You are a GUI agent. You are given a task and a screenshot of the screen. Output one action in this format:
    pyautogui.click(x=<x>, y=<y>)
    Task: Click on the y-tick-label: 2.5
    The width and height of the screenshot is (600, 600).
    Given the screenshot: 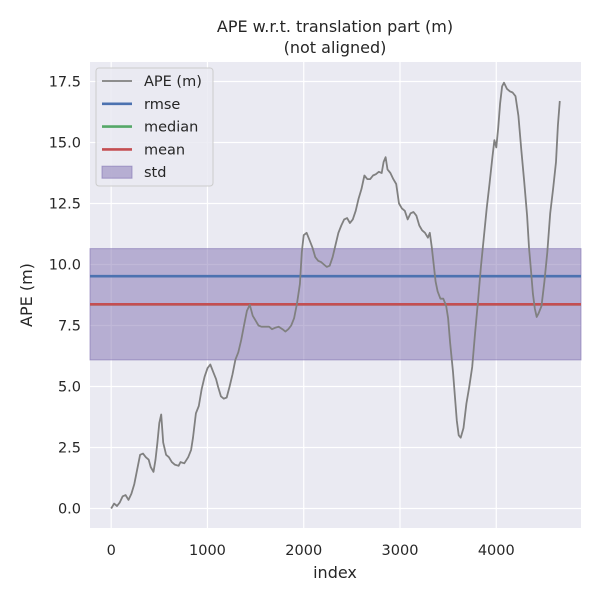 What is the action you would take?
    pyautogui.click(x=69, y=448)
    